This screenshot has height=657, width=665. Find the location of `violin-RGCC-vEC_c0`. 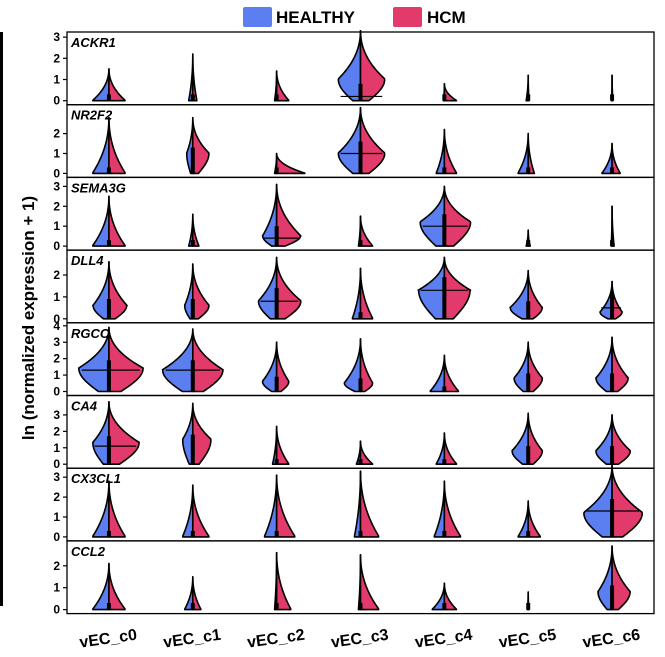

violin-RGCC-vEC_c0 is located at coordinates (110, 359).